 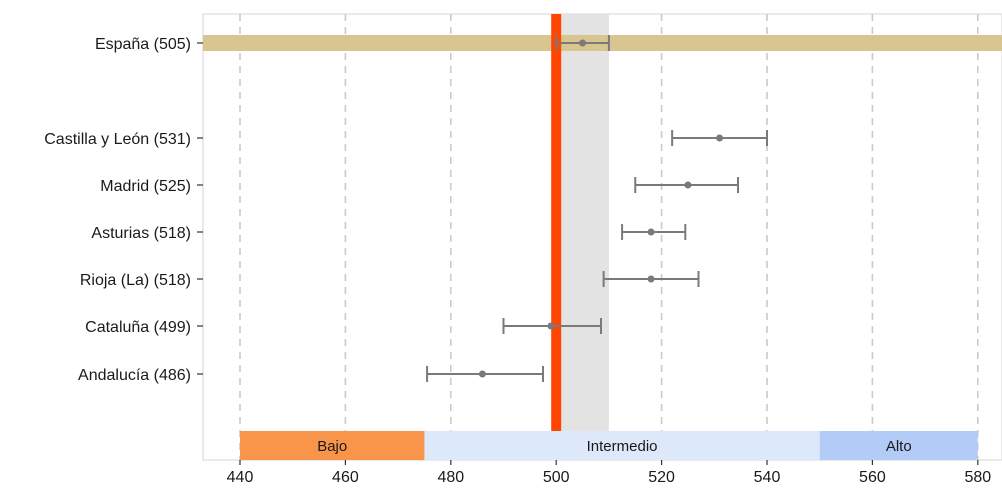 I want to click on x-tick-label-2: 480, so click(x=450, y=477).